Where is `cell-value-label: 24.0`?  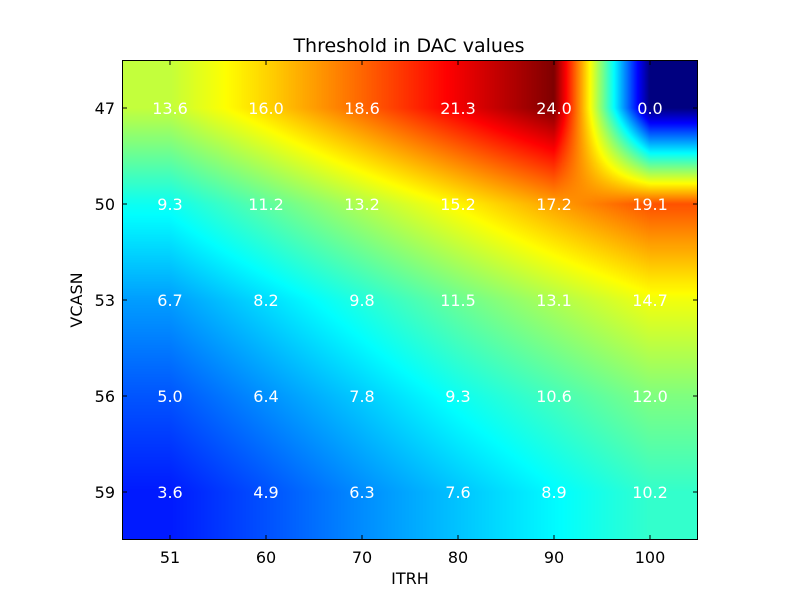 cell-value-label: 24.0 is located at coordinates (554, 108).